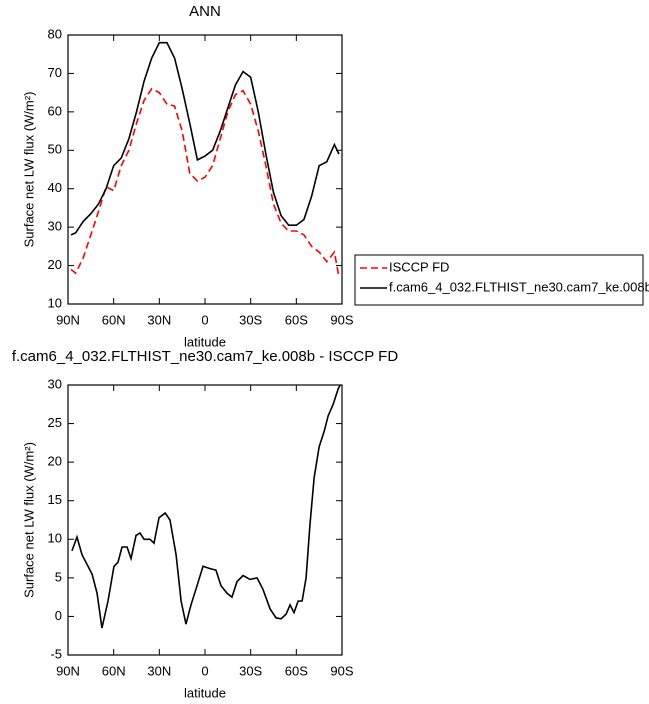  What do you see at coordinates (55, 499) in the screenshot?
I see `y-tick-label: 15` at bounding box center [55, 499].